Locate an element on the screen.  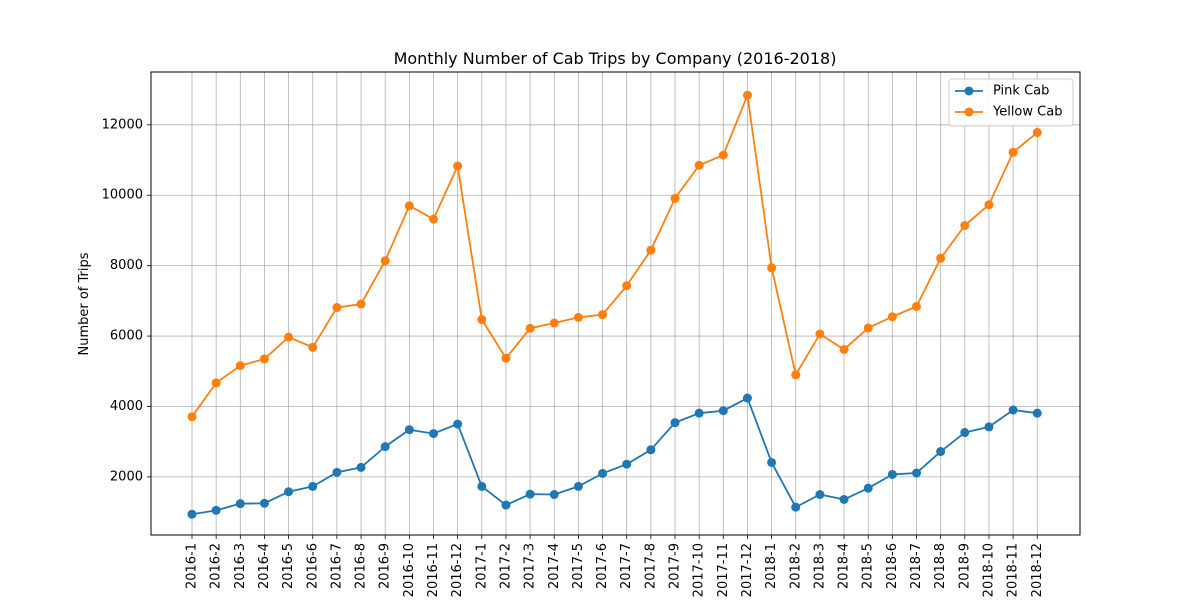
y-tick-label: 12000 is located at coordinates (122, 124).